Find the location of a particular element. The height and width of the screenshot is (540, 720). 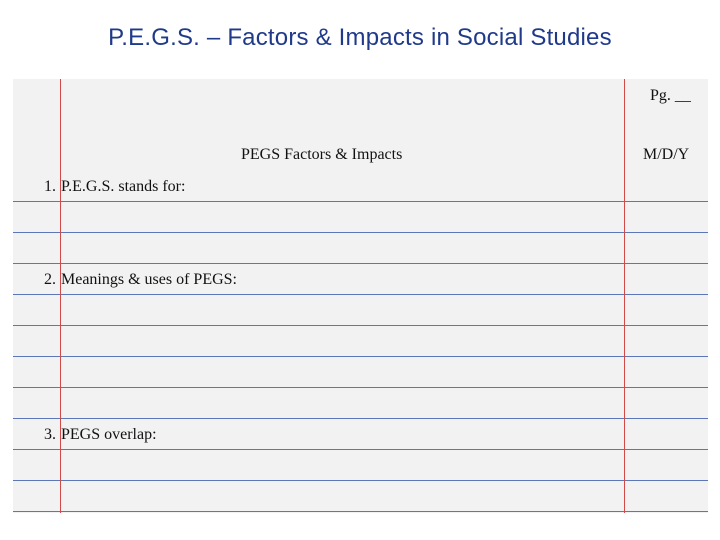

list-item: 3. PEGS overlap: is located at coordinates (313, 435).